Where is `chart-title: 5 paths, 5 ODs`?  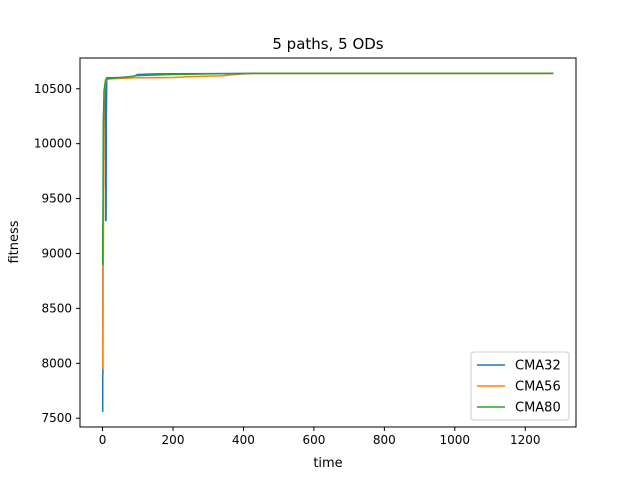 chart-title: 5 paths, 5 ODs is located at coordinates (327, 44).